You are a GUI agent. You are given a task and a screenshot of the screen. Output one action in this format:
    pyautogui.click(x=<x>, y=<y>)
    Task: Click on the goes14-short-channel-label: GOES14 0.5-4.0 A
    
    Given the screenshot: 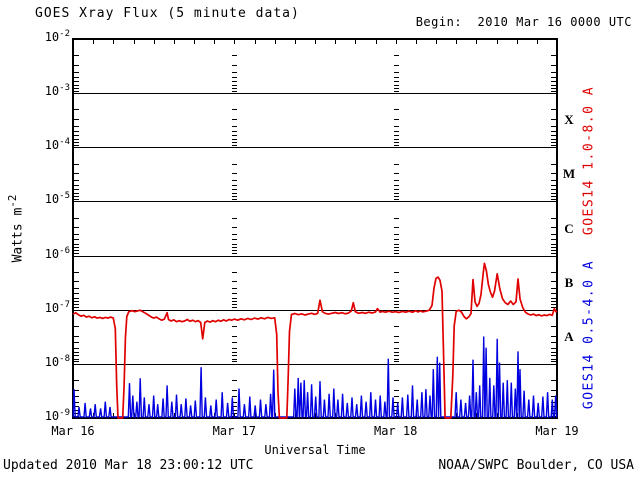 What is the action you would take?
    pyautogui.click(x=589, y=334)
    